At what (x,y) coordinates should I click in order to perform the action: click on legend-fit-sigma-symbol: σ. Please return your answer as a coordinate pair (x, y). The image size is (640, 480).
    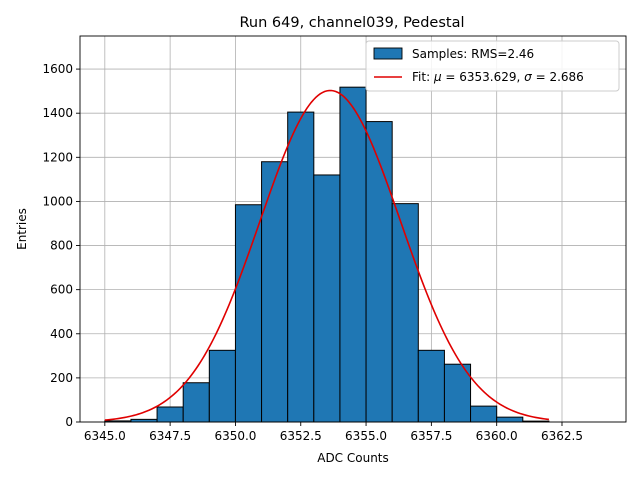
    Looking at the image, I should click on (528, 77).